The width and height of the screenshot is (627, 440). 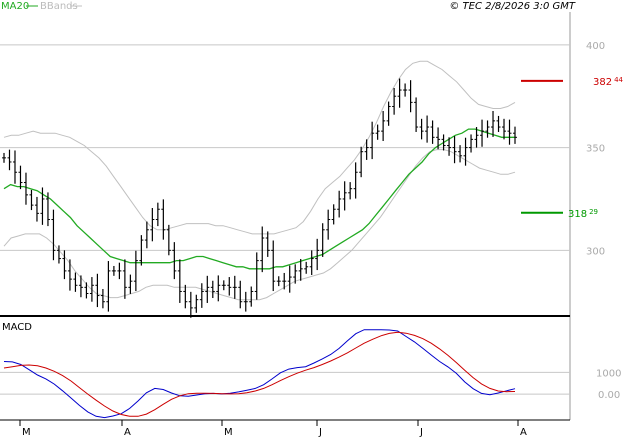 What do you see at coordinates (59, 6) in the screenshot?
I see `legend-bbands: BBands` at bounding box center [59, 6].